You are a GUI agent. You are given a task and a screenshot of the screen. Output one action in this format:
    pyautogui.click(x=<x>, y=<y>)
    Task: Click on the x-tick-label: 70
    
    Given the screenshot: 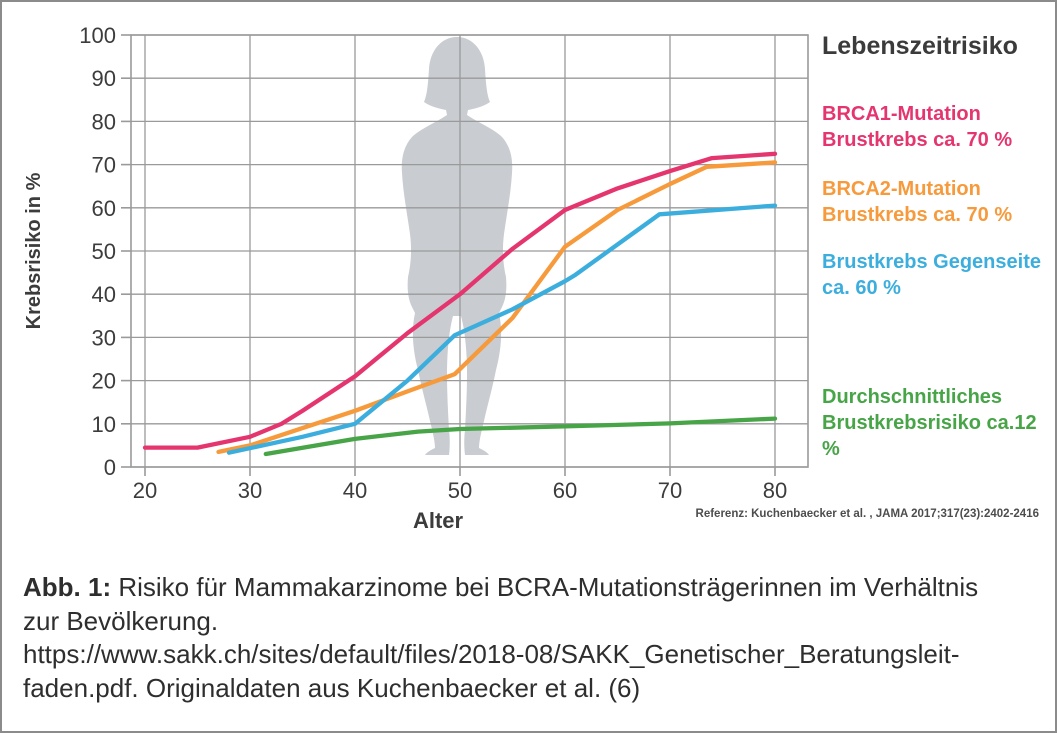 What is the action you would take?
    pyautogui.click(x=670, y=490)
    